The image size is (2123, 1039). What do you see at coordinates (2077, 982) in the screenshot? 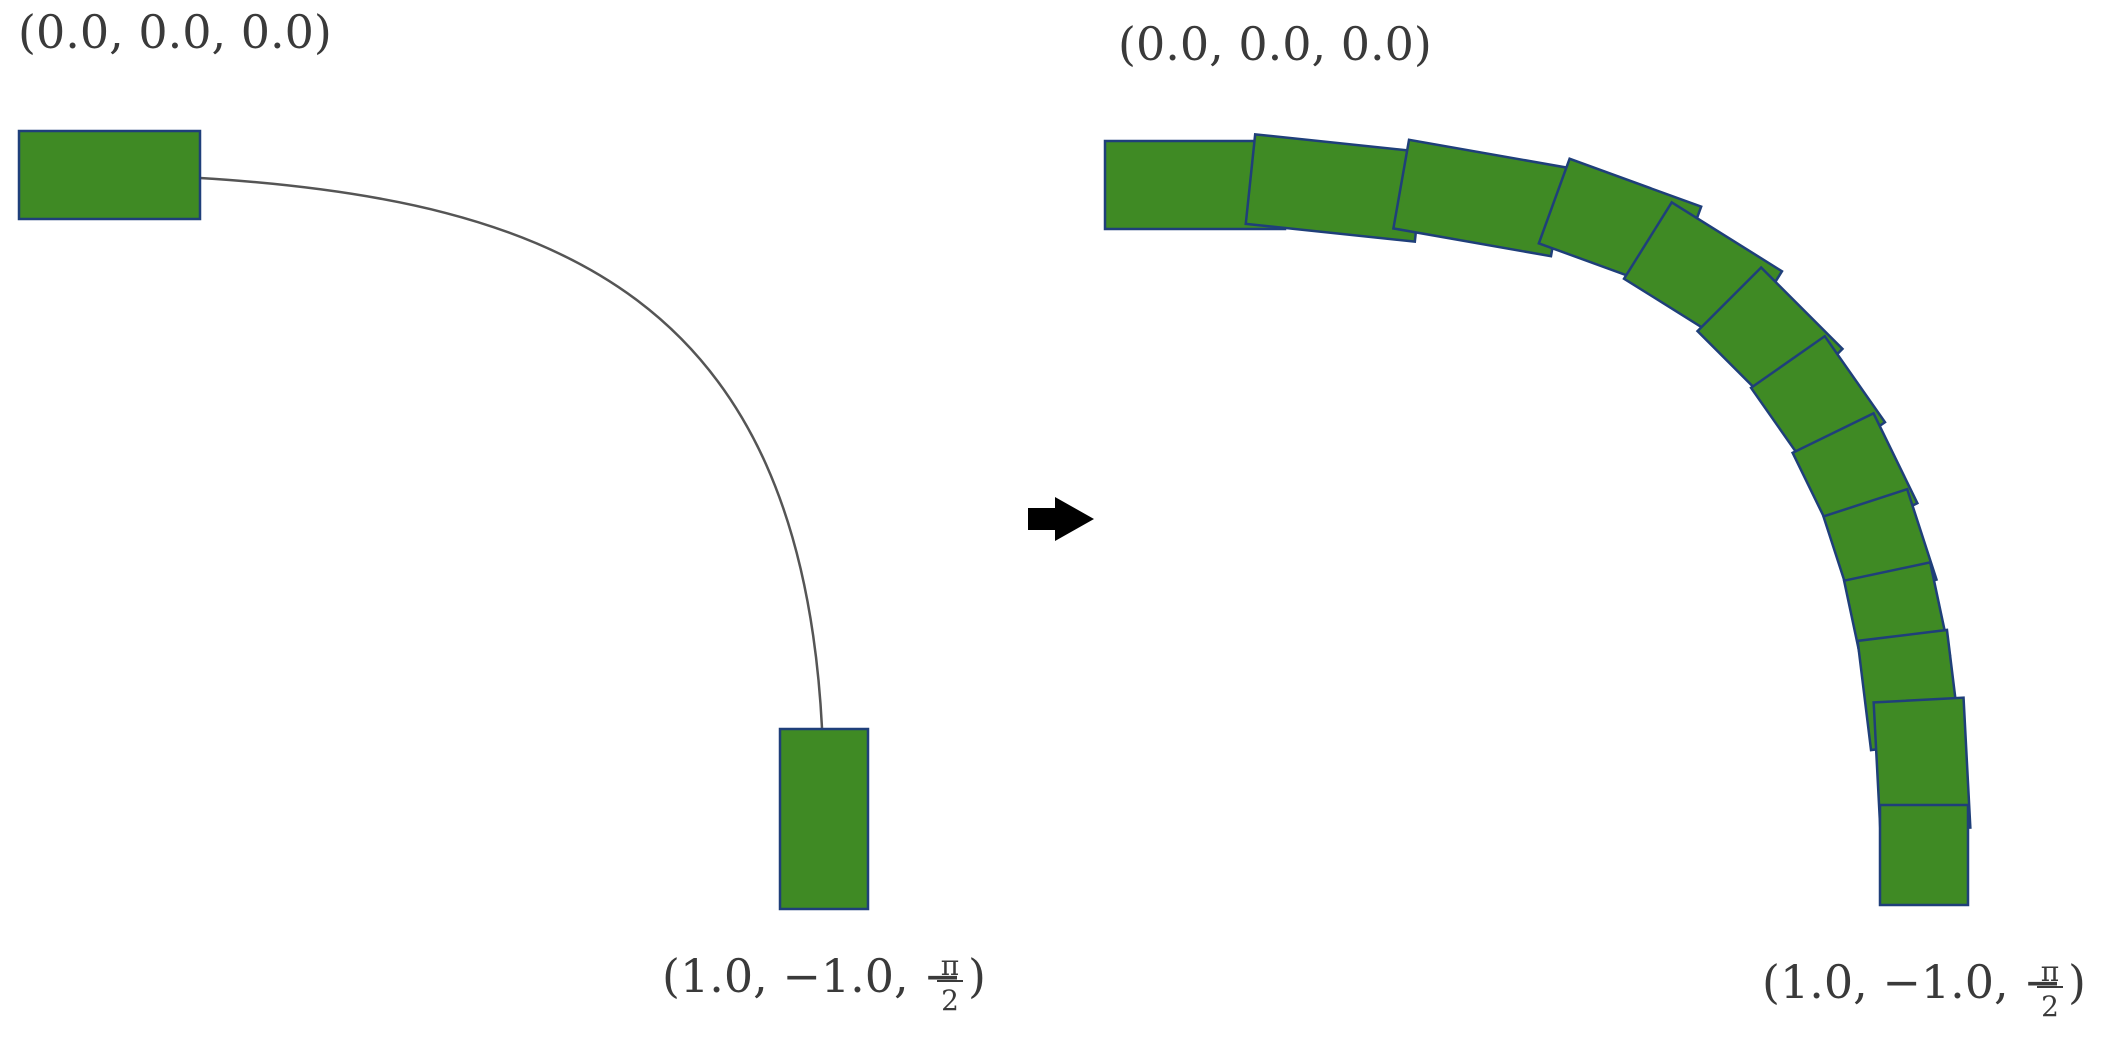
I see `right-end-label-suffix: )` at bounding box center [2077, 982].